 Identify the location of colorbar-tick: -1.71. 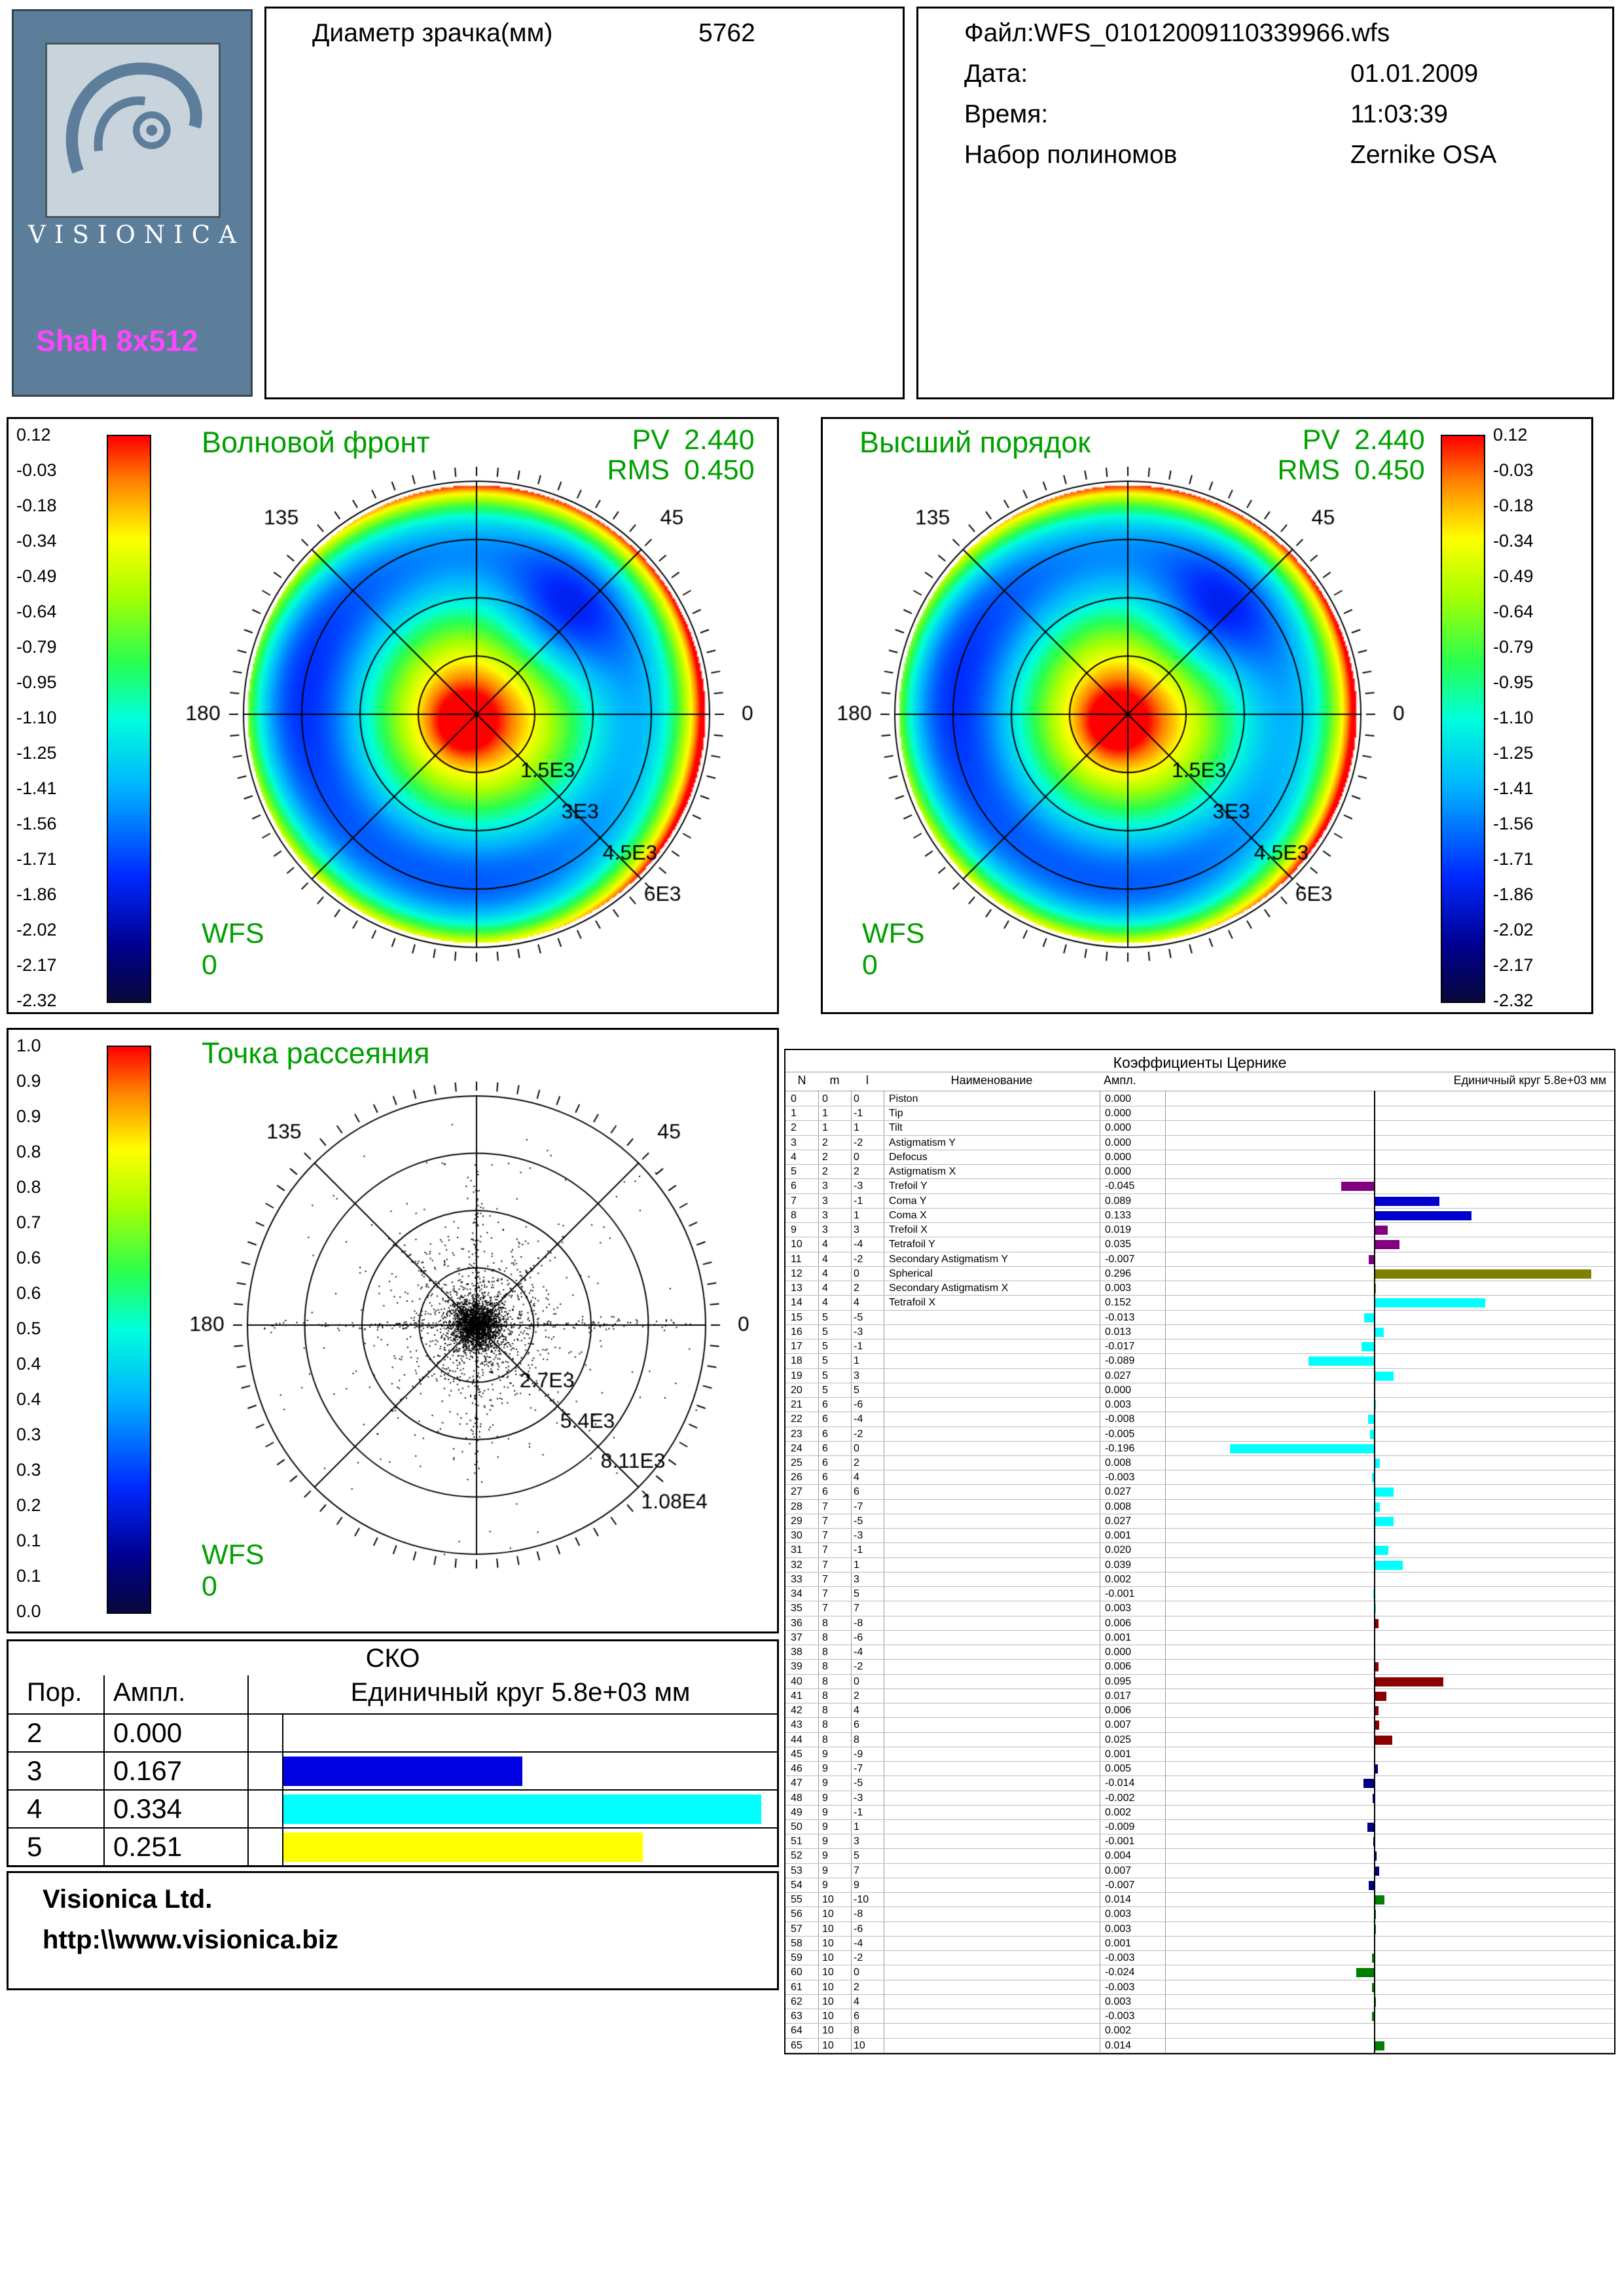
(36, 859).